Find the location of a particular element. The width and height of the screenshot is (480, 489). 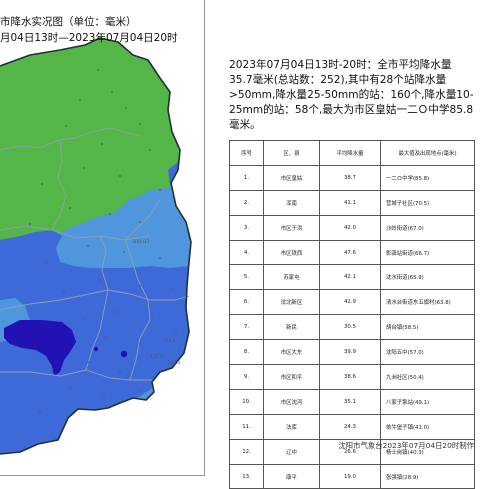

cell-district: 苏家屯 is located at coordinates (291, 277).